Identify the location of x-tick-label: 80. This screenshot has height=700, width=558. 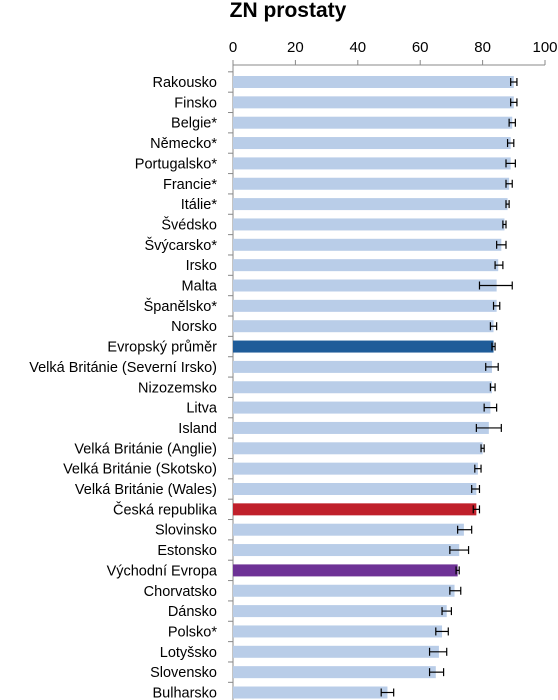
(482, 47).